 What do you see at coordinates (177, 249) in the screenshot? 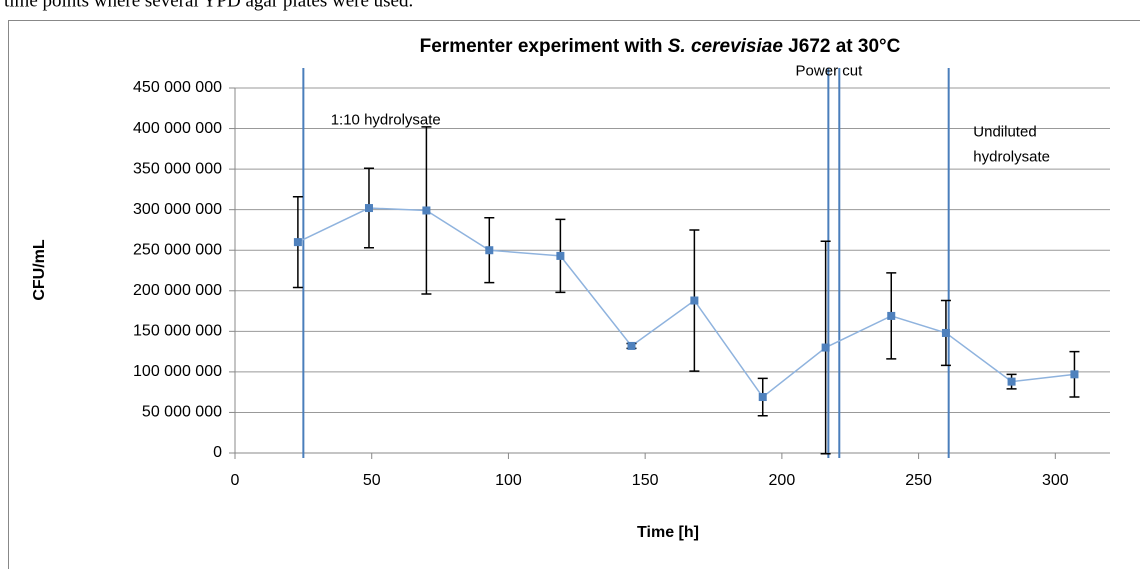
I see `y-tick-label: 250 000 000` at bounding box center [177, 249].